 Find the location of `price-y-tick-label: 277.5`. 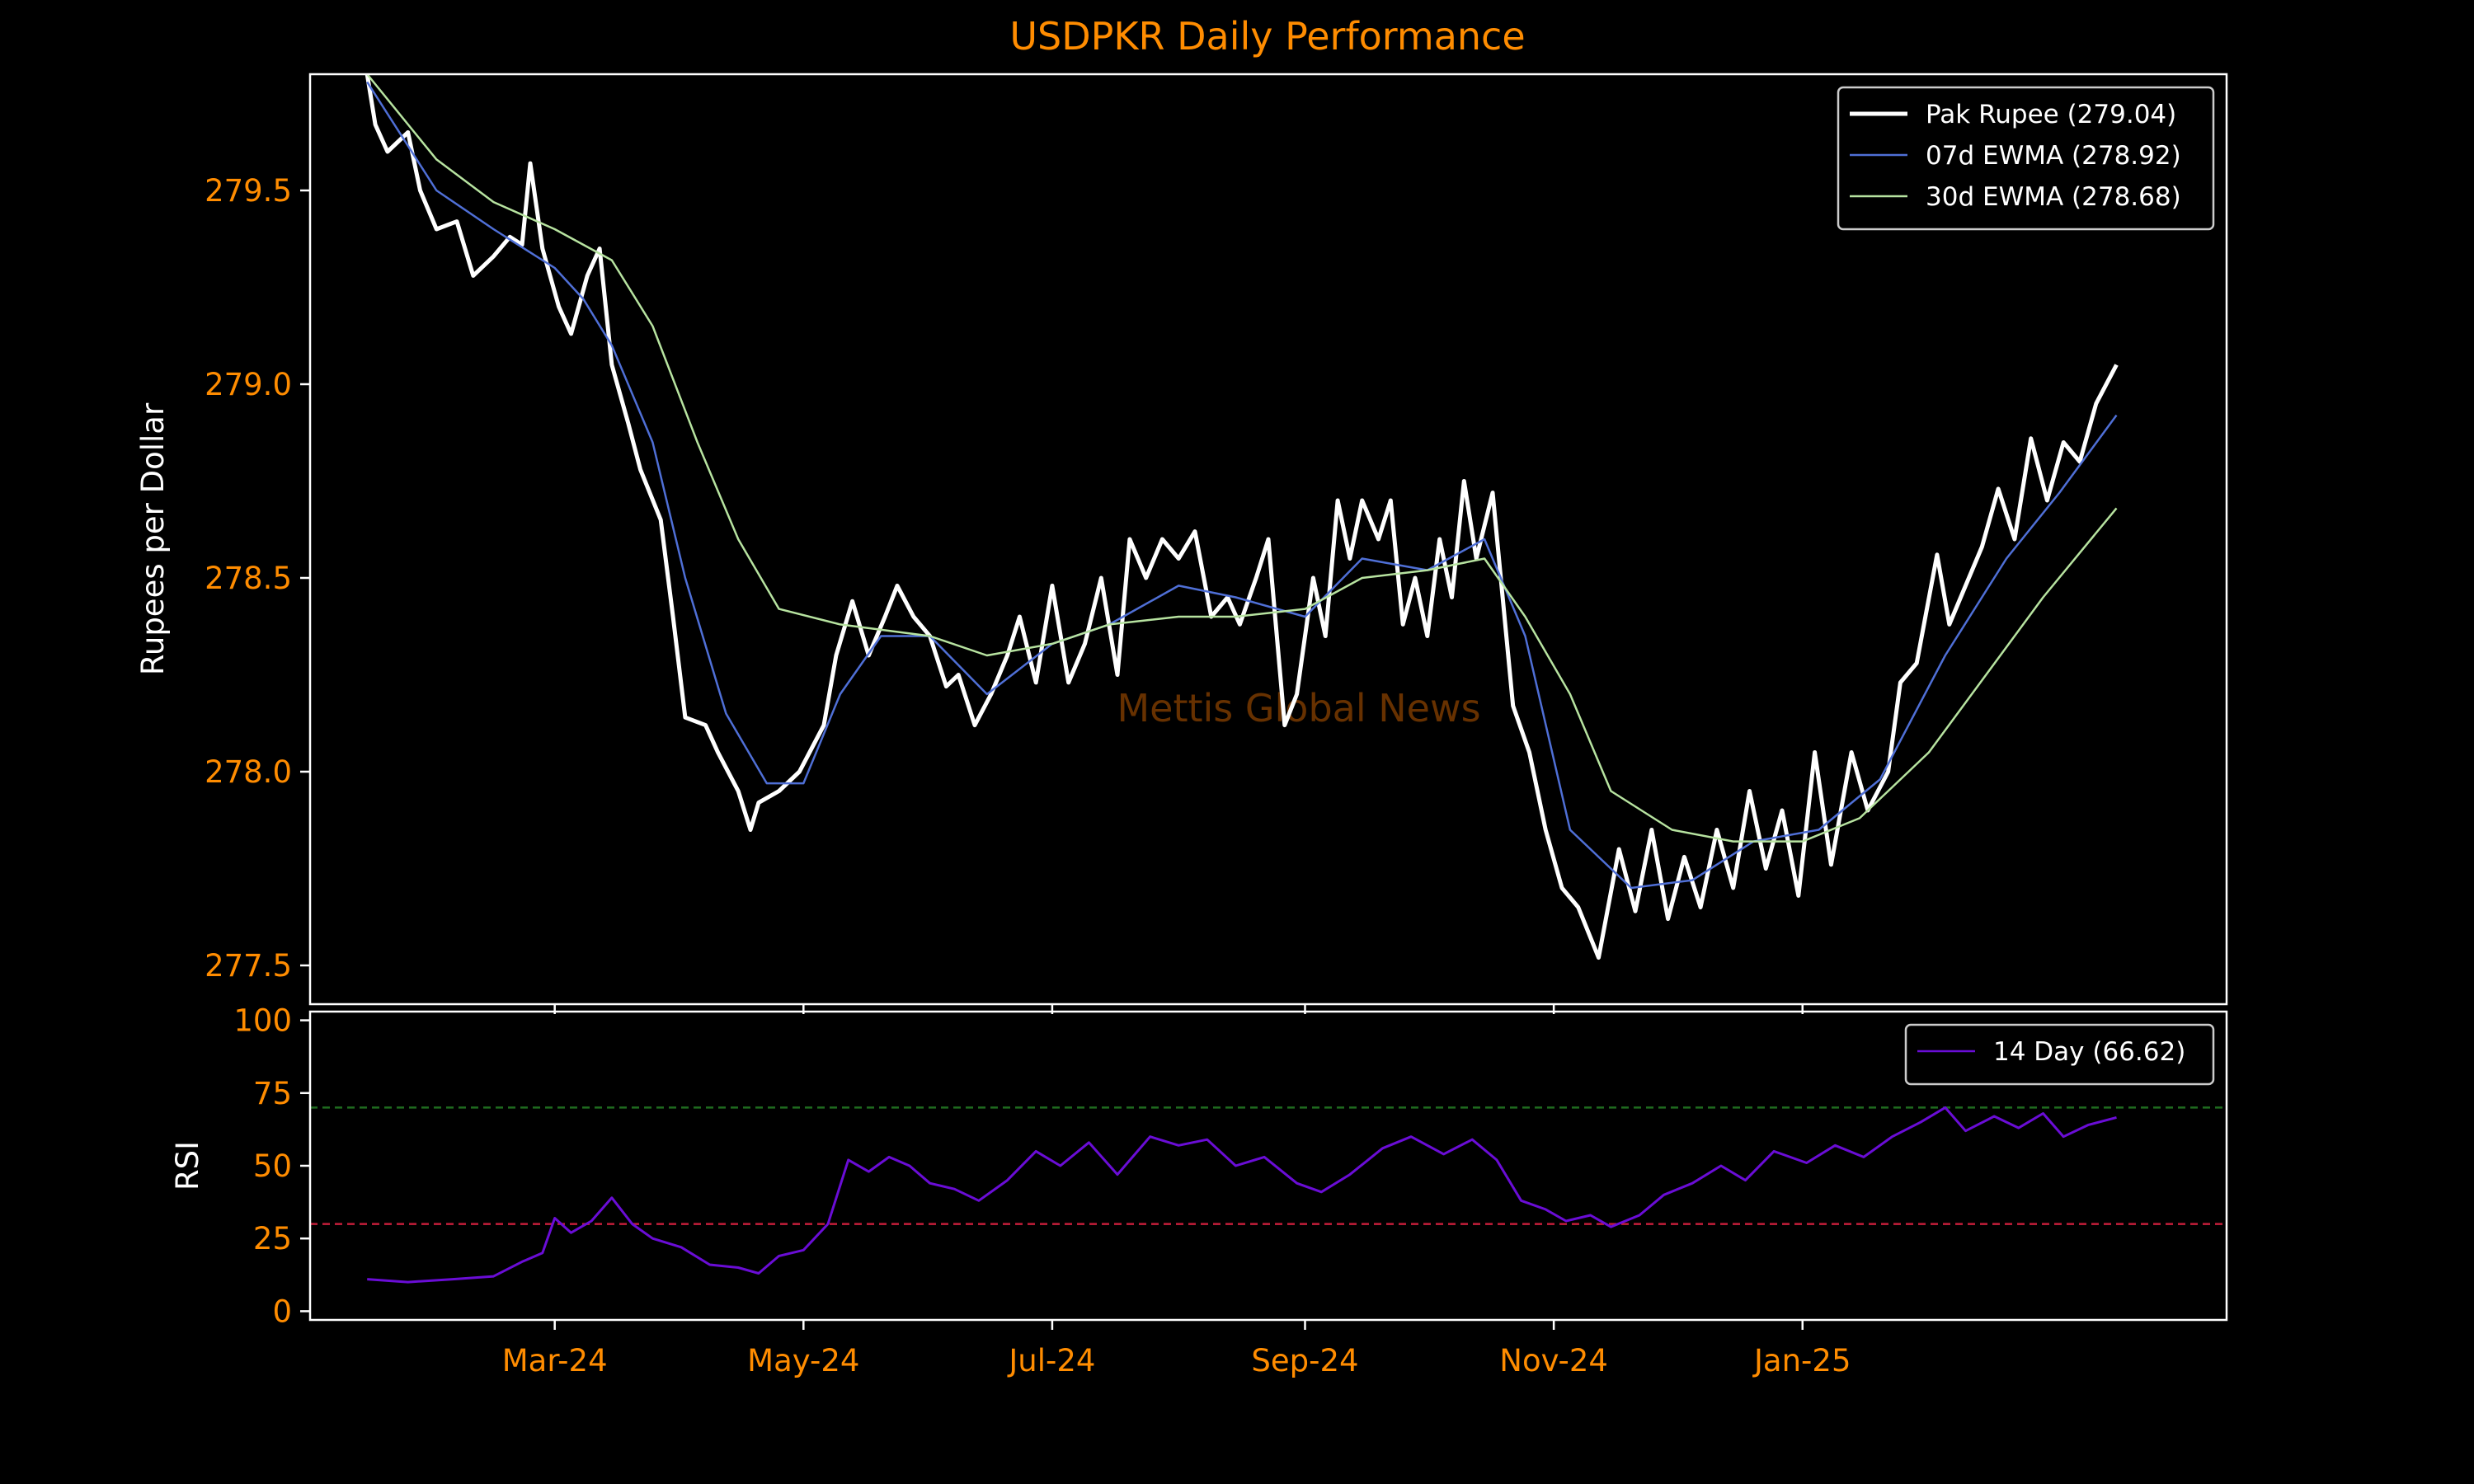

price-y-tick-label: 277.5 is located at coordinates (248, 966).